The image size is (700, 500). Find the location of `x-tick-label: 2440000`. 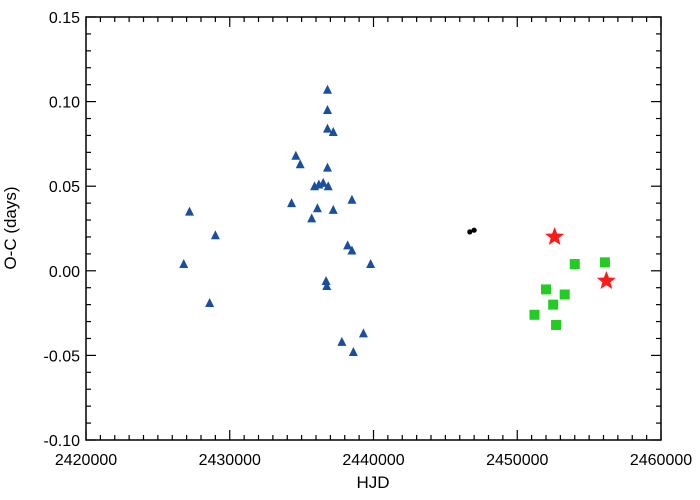

x-tick-label: 2440000 is located at coordinates (373, 460).